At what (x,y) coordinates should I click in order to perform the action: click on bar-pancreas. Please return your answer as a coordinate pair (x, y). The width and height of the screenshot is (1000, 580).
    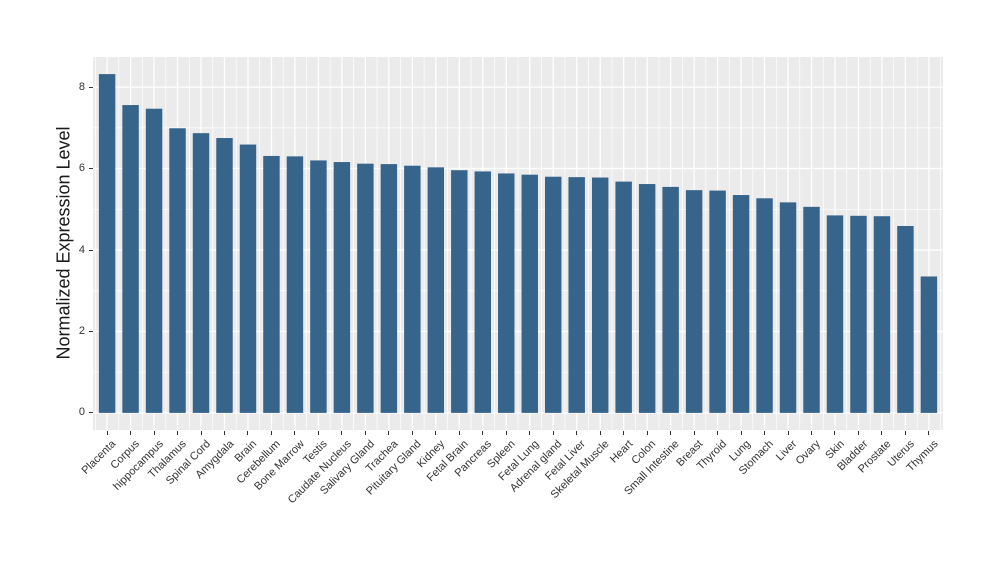
    Looking at the image, I should click on (482, 292).